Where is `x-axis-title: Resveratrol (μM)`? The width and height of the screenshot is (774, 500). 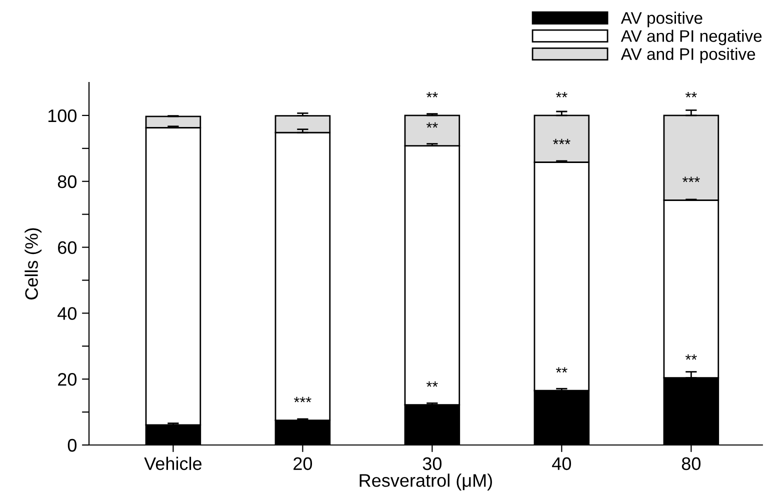
x-axis-title: Resveratrol (μM) is located at coordinates (426, 482).